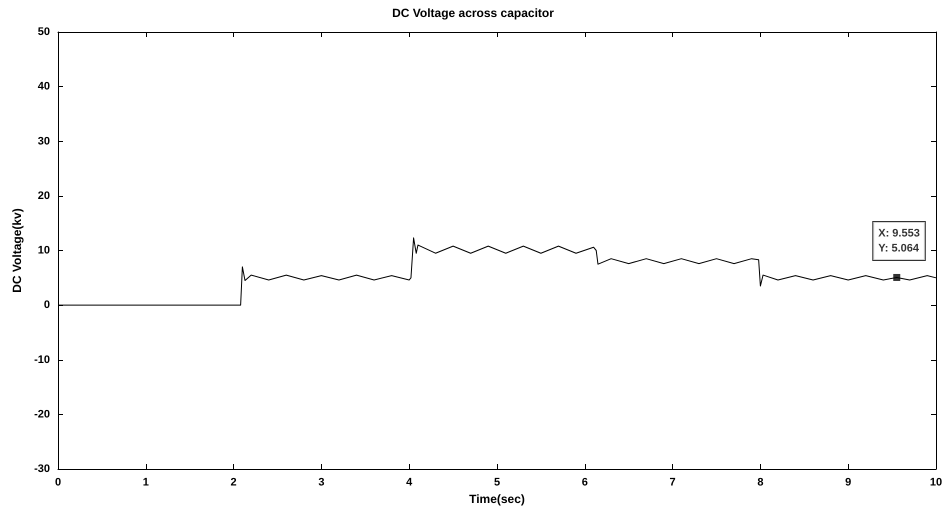 This screenshot has width=946, height=510. Describe the element at coordinates (760, 482) in the screenshot. I see `x-tick-label: 8` at that location.